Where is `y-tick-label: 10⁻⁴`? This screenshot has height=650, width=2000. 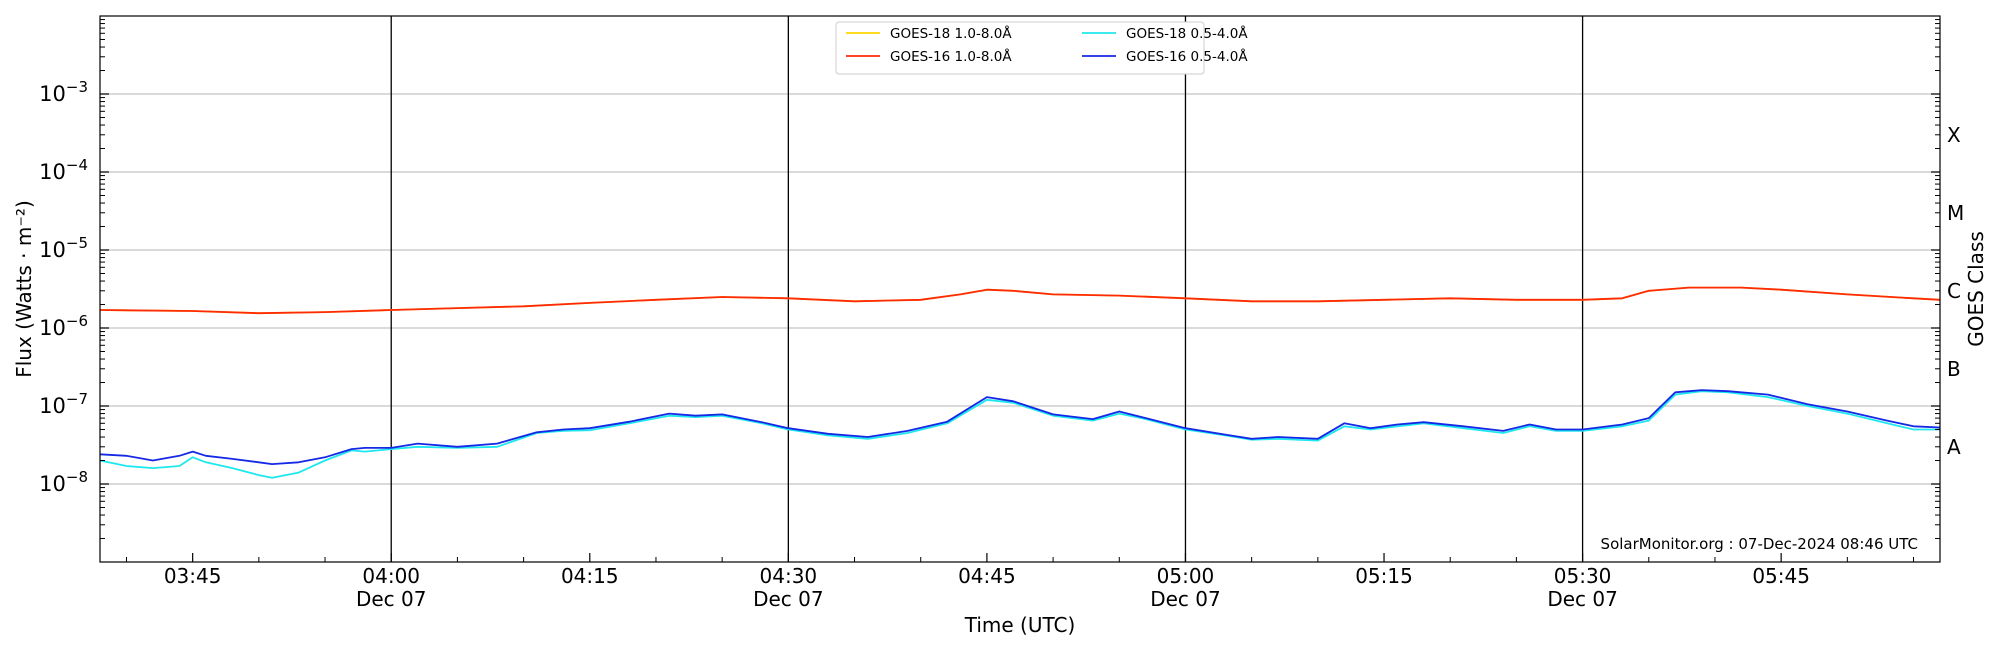 y-tick-label: 10⁻⁴ is located at coordinates (63, 170).